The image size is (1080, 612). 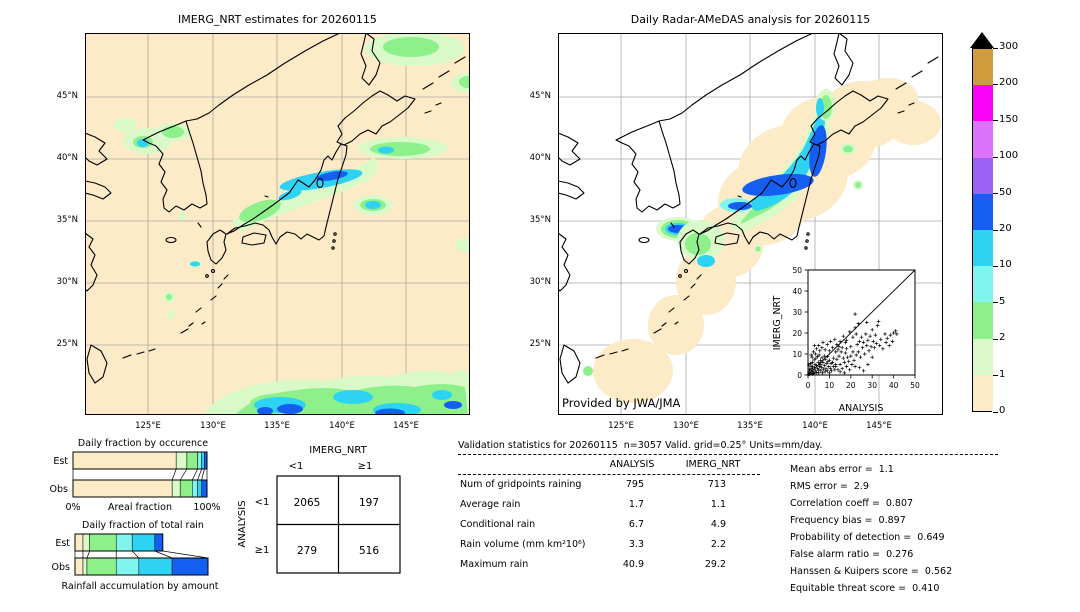 What do you see at coordinates (730, 565) in the screenshot?
I see `stat-row: Maximum rain 40.9 29.2` at bounding box center [730, 565].